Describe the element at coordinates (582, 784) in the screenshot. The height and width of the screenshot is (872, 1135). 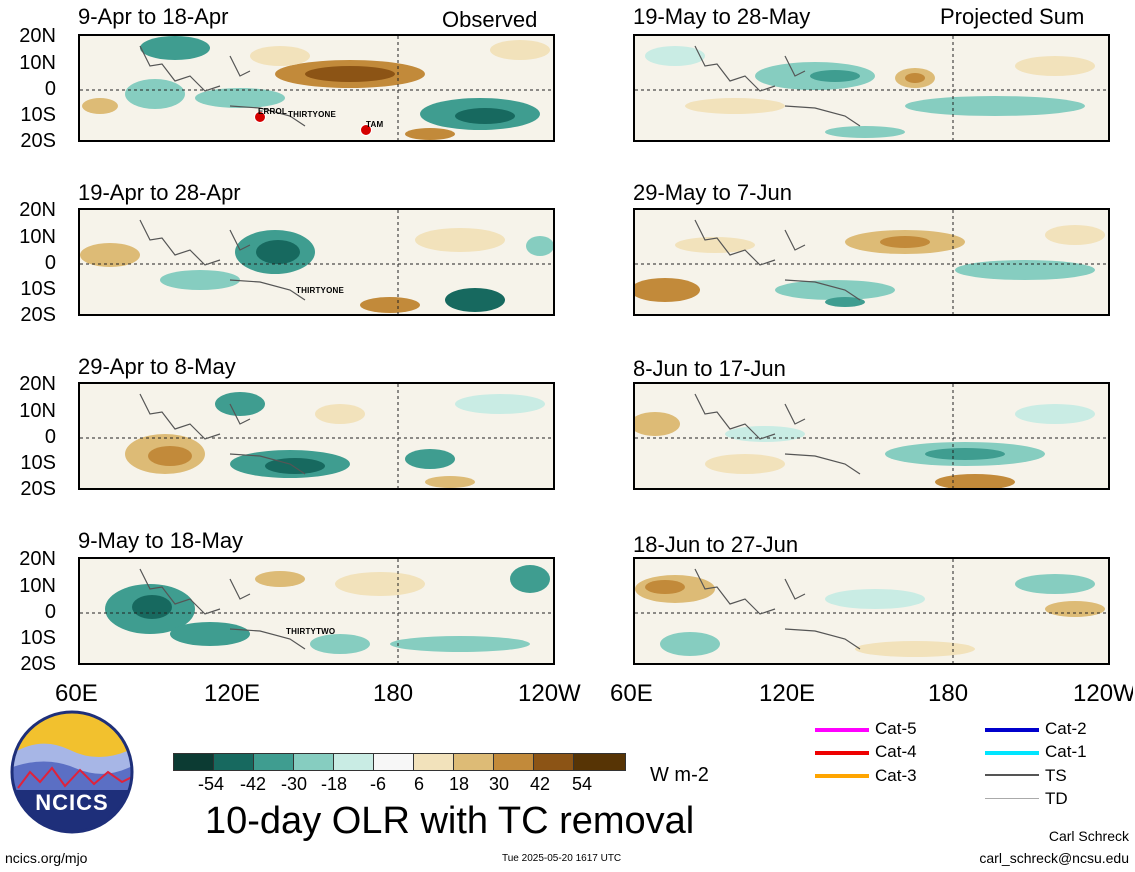
I see `colorbar-label: 54` at that location.